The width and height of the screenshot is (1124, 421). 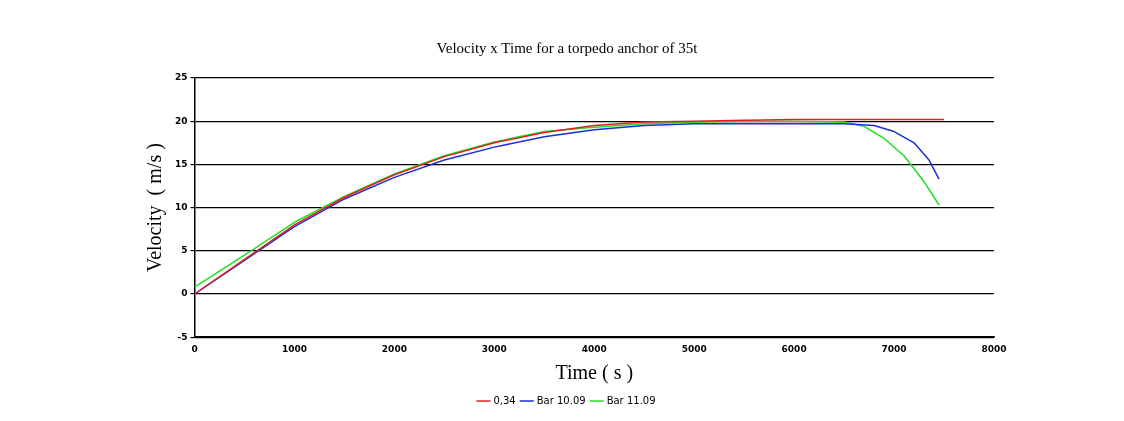 I want to click on legend-label: 0,34, so click(x=504, y=400).